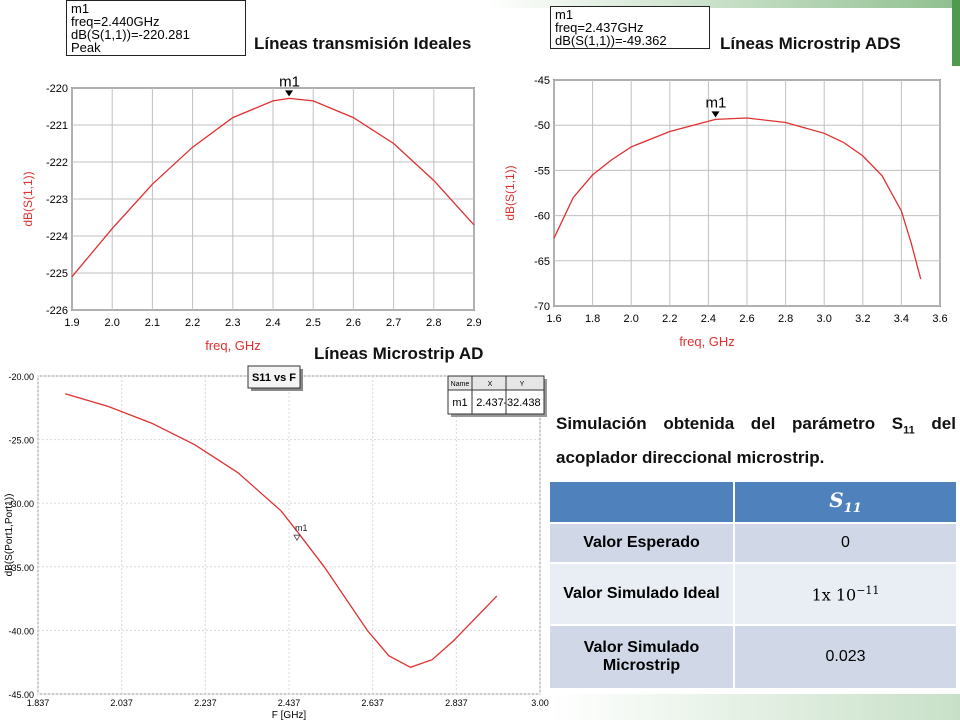 The width and height of the screenshot is (960, 720). Describe the element at coordinates (845, 502) in the screenshot. I see `table-header-s11: S11` at that location.